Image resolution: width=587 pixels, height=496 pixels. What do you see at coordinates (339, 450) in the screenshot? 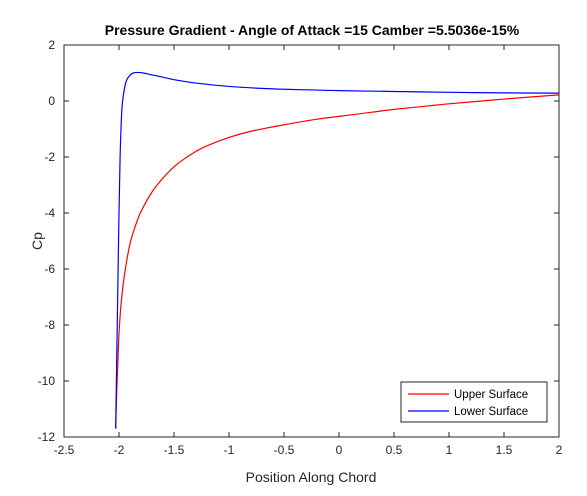
I see `x-tick-label-5: 0` at bounding box center [339, 450].